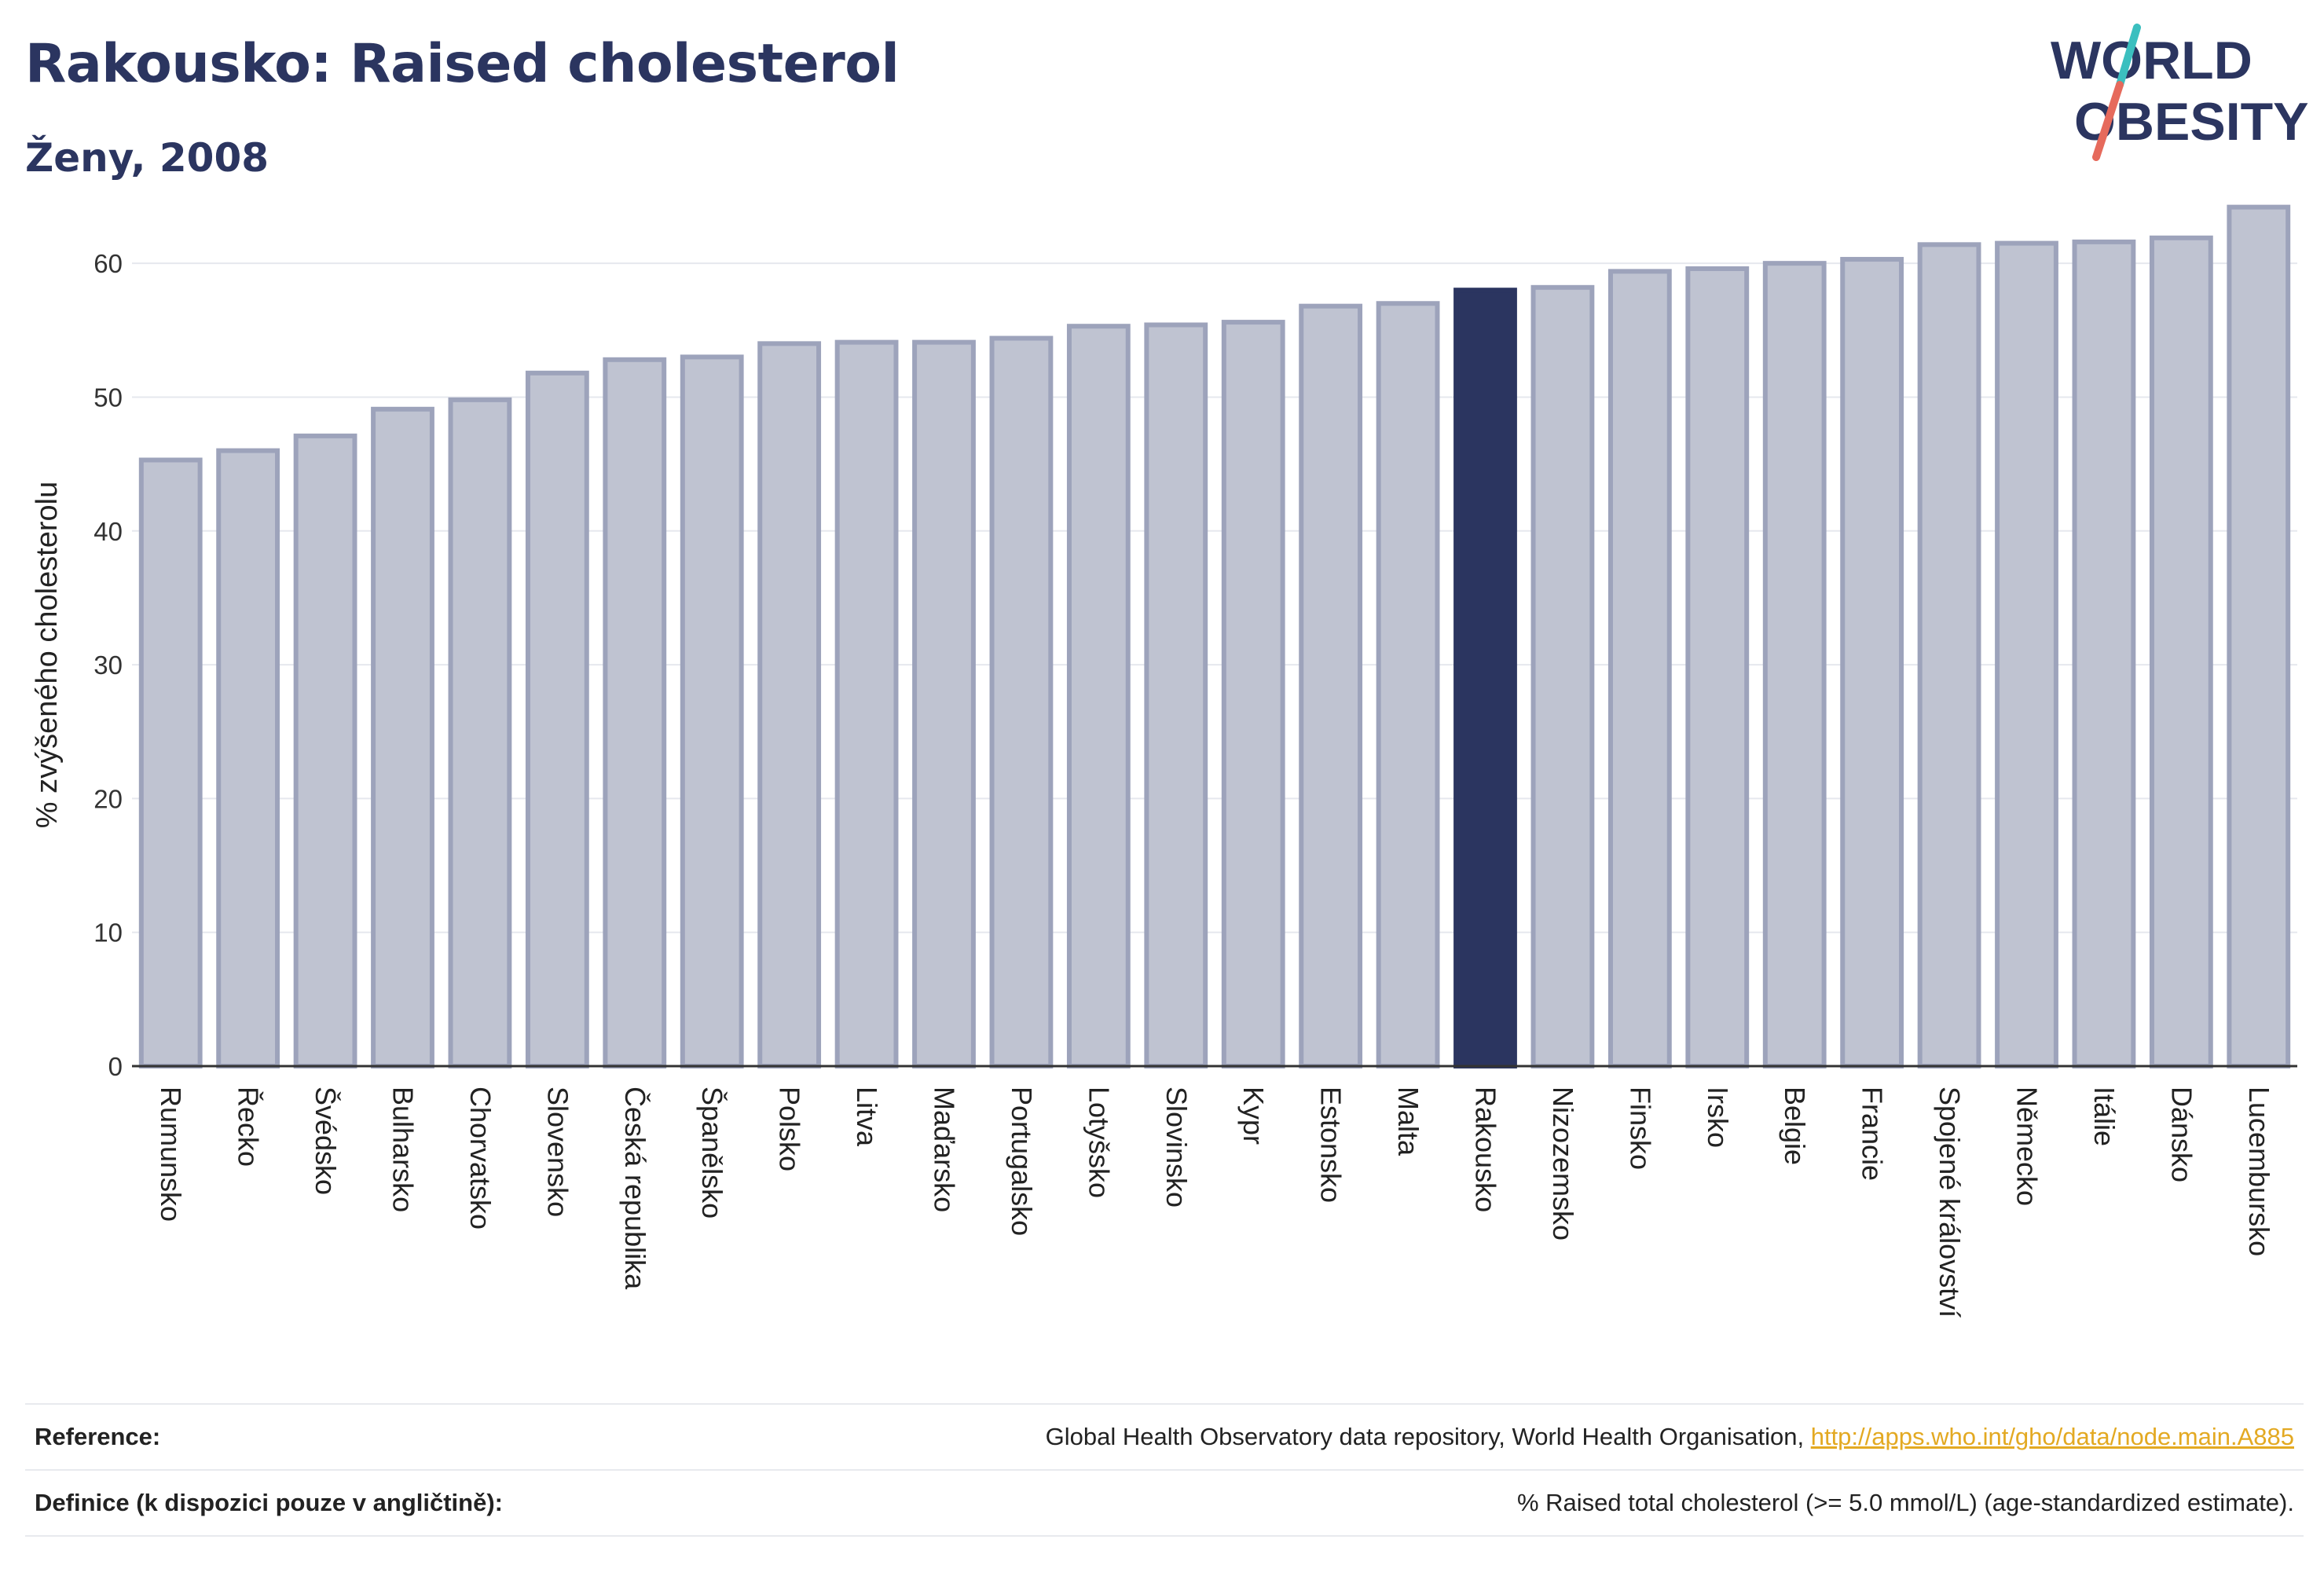  What do you see at coordinates (1331, 1145) in the screenshot?
I see `x-tick-label: Estonsko` at bounding box center [1331, 1145].